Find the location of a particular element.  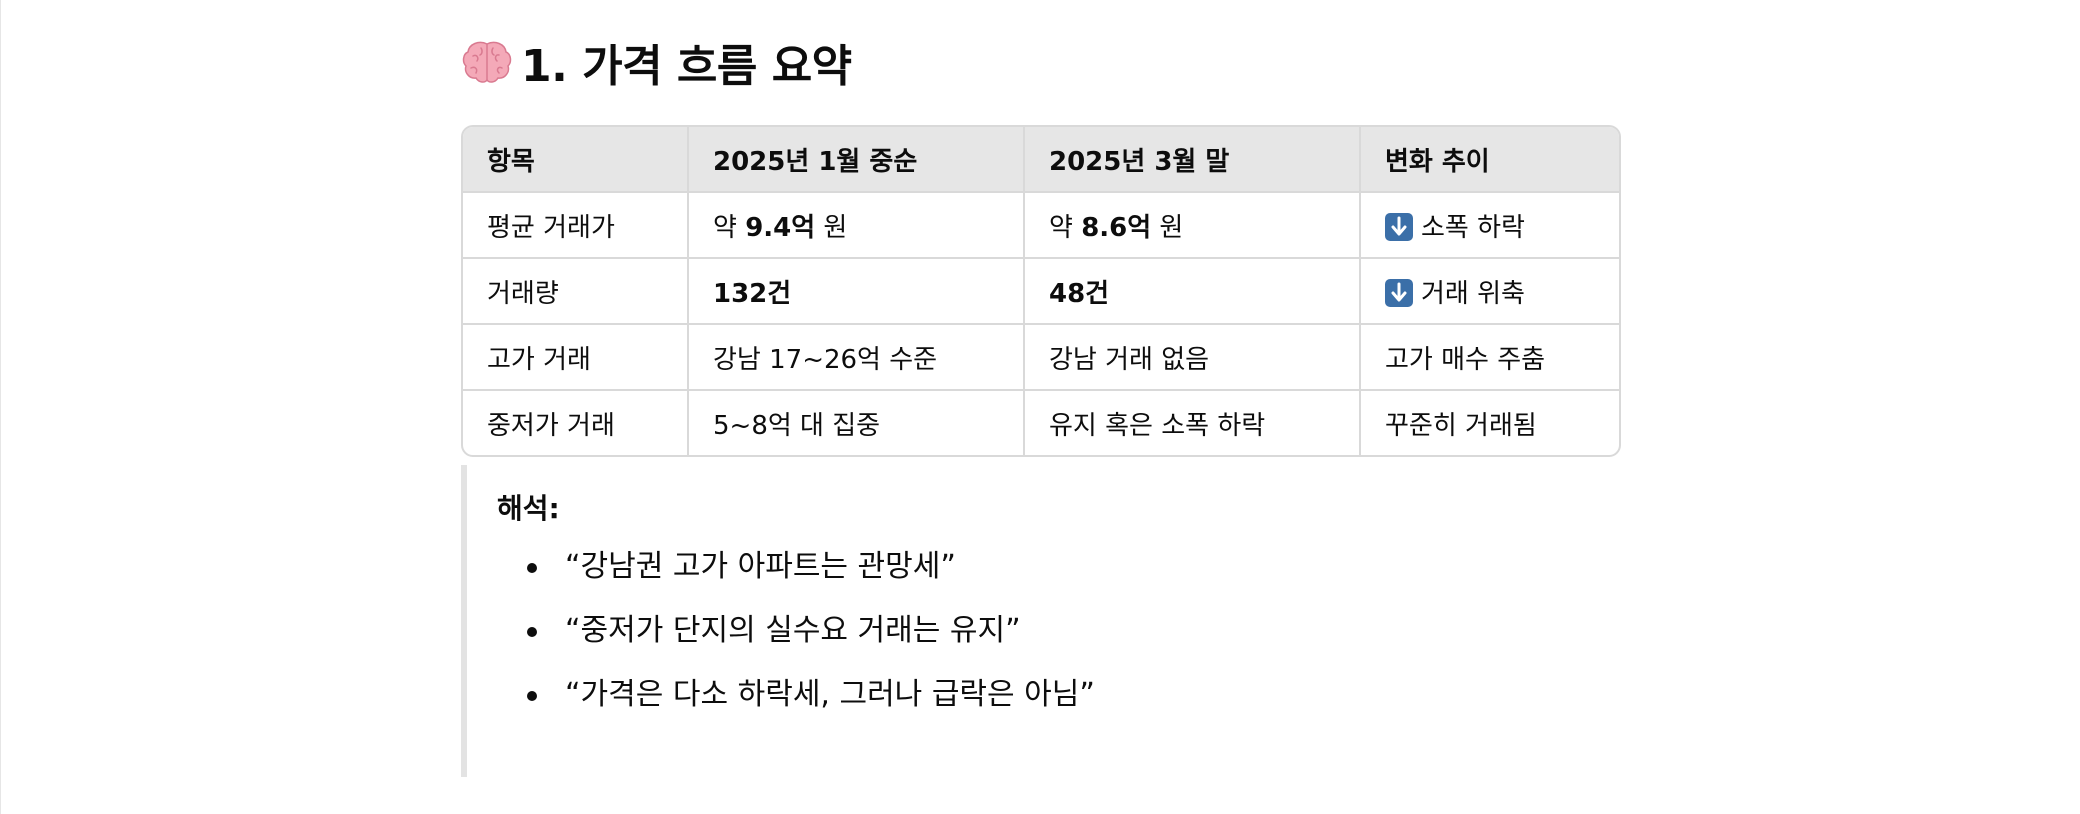

cell-jan-value: 9.4억 is located at coordinates (780, 227).